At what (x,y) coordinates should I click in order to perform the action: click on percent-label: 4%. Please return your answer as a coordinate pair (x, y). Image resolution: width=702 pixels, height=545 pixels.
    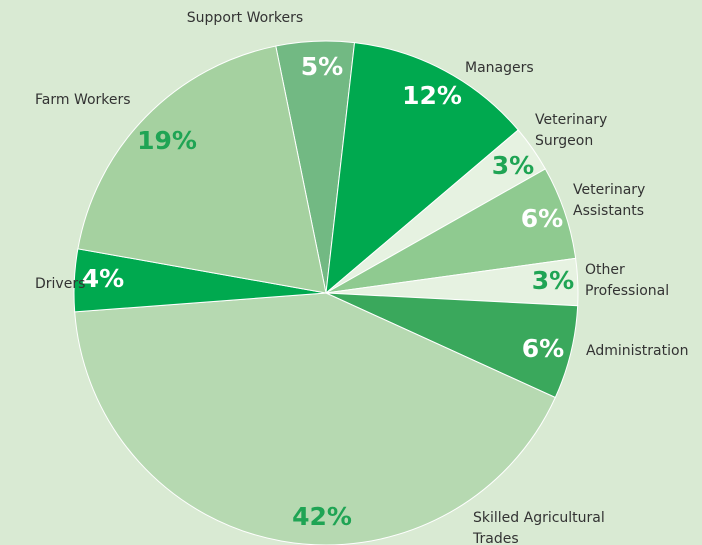
    Looking at the image, I should click on (103, 278).